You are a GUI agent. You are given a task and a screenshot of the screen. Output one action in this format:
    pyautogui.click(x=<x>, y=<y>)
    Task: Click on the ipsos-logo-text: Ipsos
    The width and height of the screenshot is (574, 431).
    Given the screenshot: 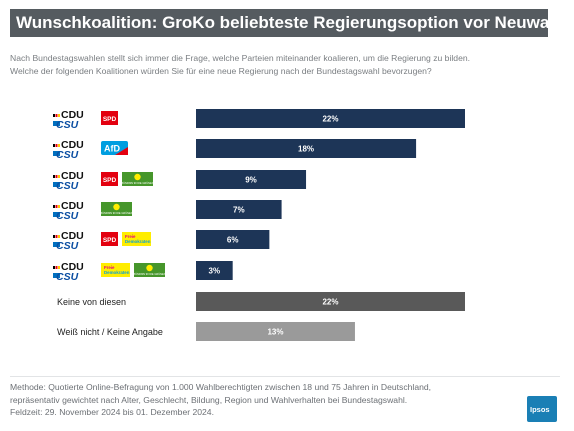 What is the action you would take?
    pyautogui.click(x=540, y=409)
    